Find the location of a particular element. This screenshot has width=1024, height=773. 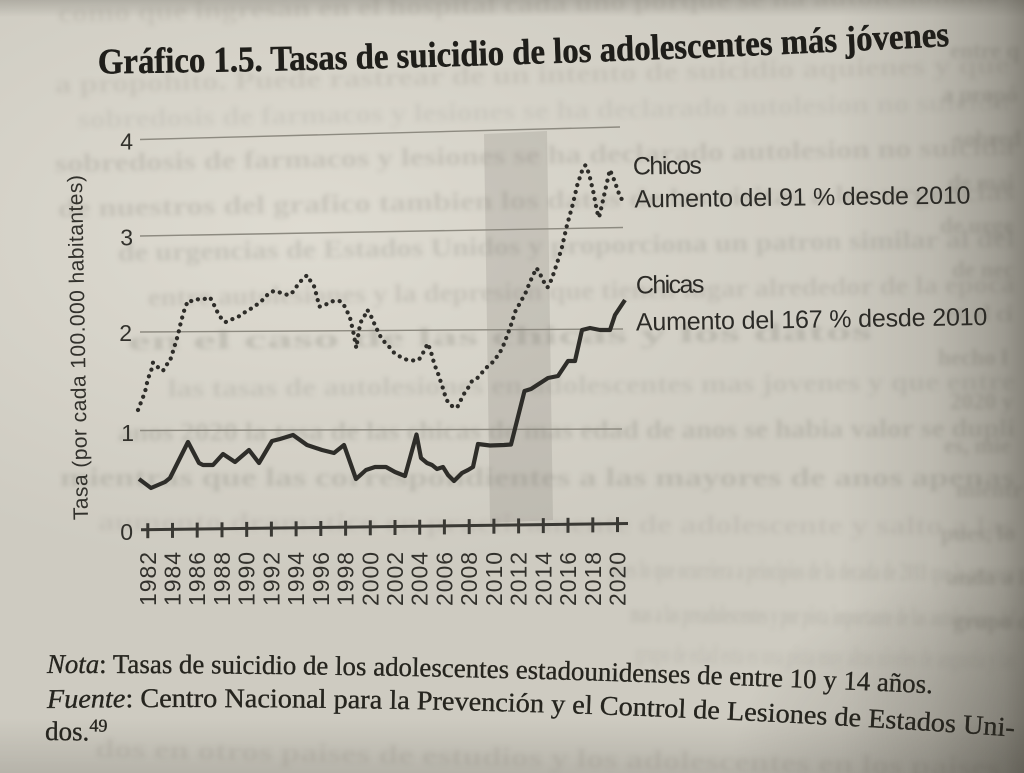

svg-text: 2010 is located at coordinates (494, 579).